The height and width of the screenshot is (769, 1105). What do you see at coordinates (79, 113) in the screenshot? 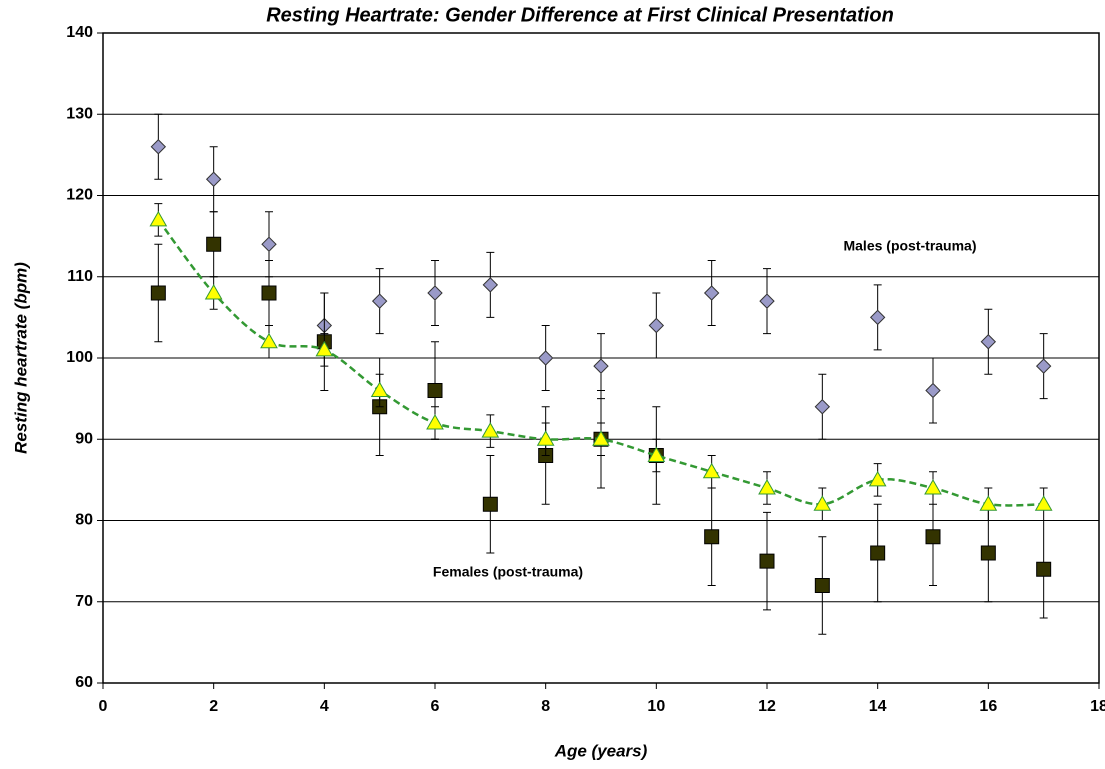
I see `y-tick-label: 130` at bounding box center [79, 113].